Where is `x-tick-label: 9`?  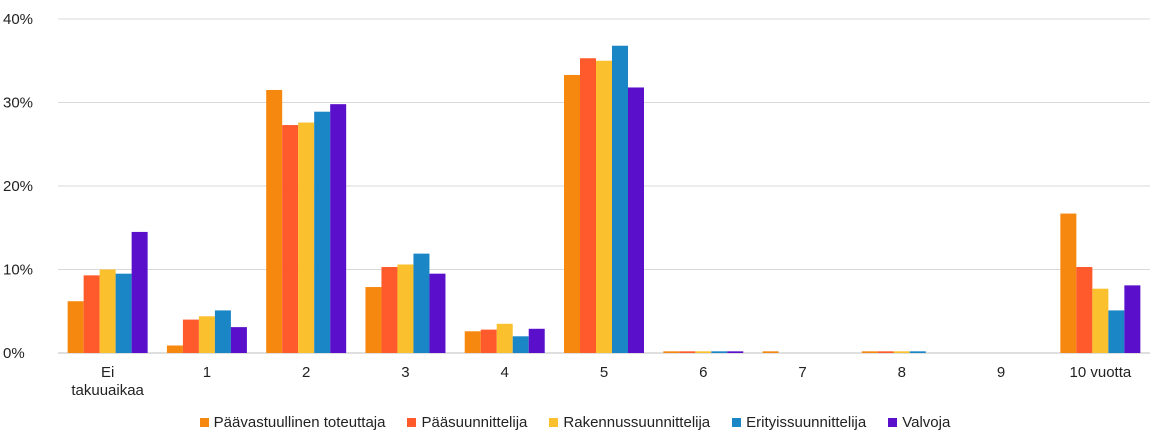
x-tick-label: 9 is located at coordinates (1001, 372).